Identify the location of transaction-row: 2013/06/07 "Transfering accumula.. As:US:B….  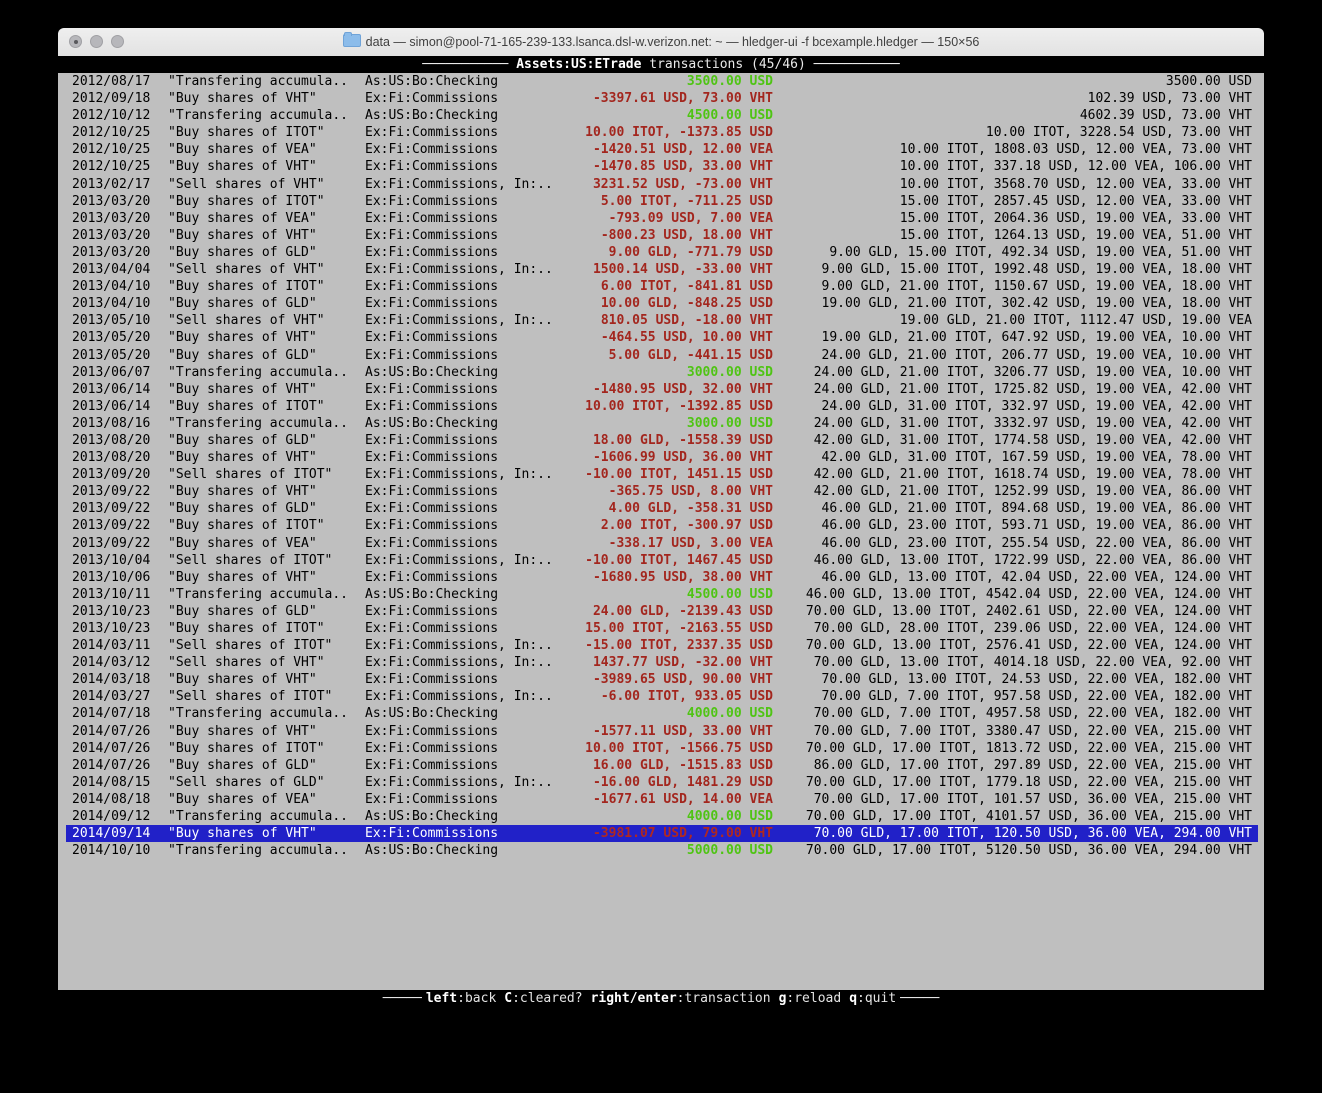
(662, 372).